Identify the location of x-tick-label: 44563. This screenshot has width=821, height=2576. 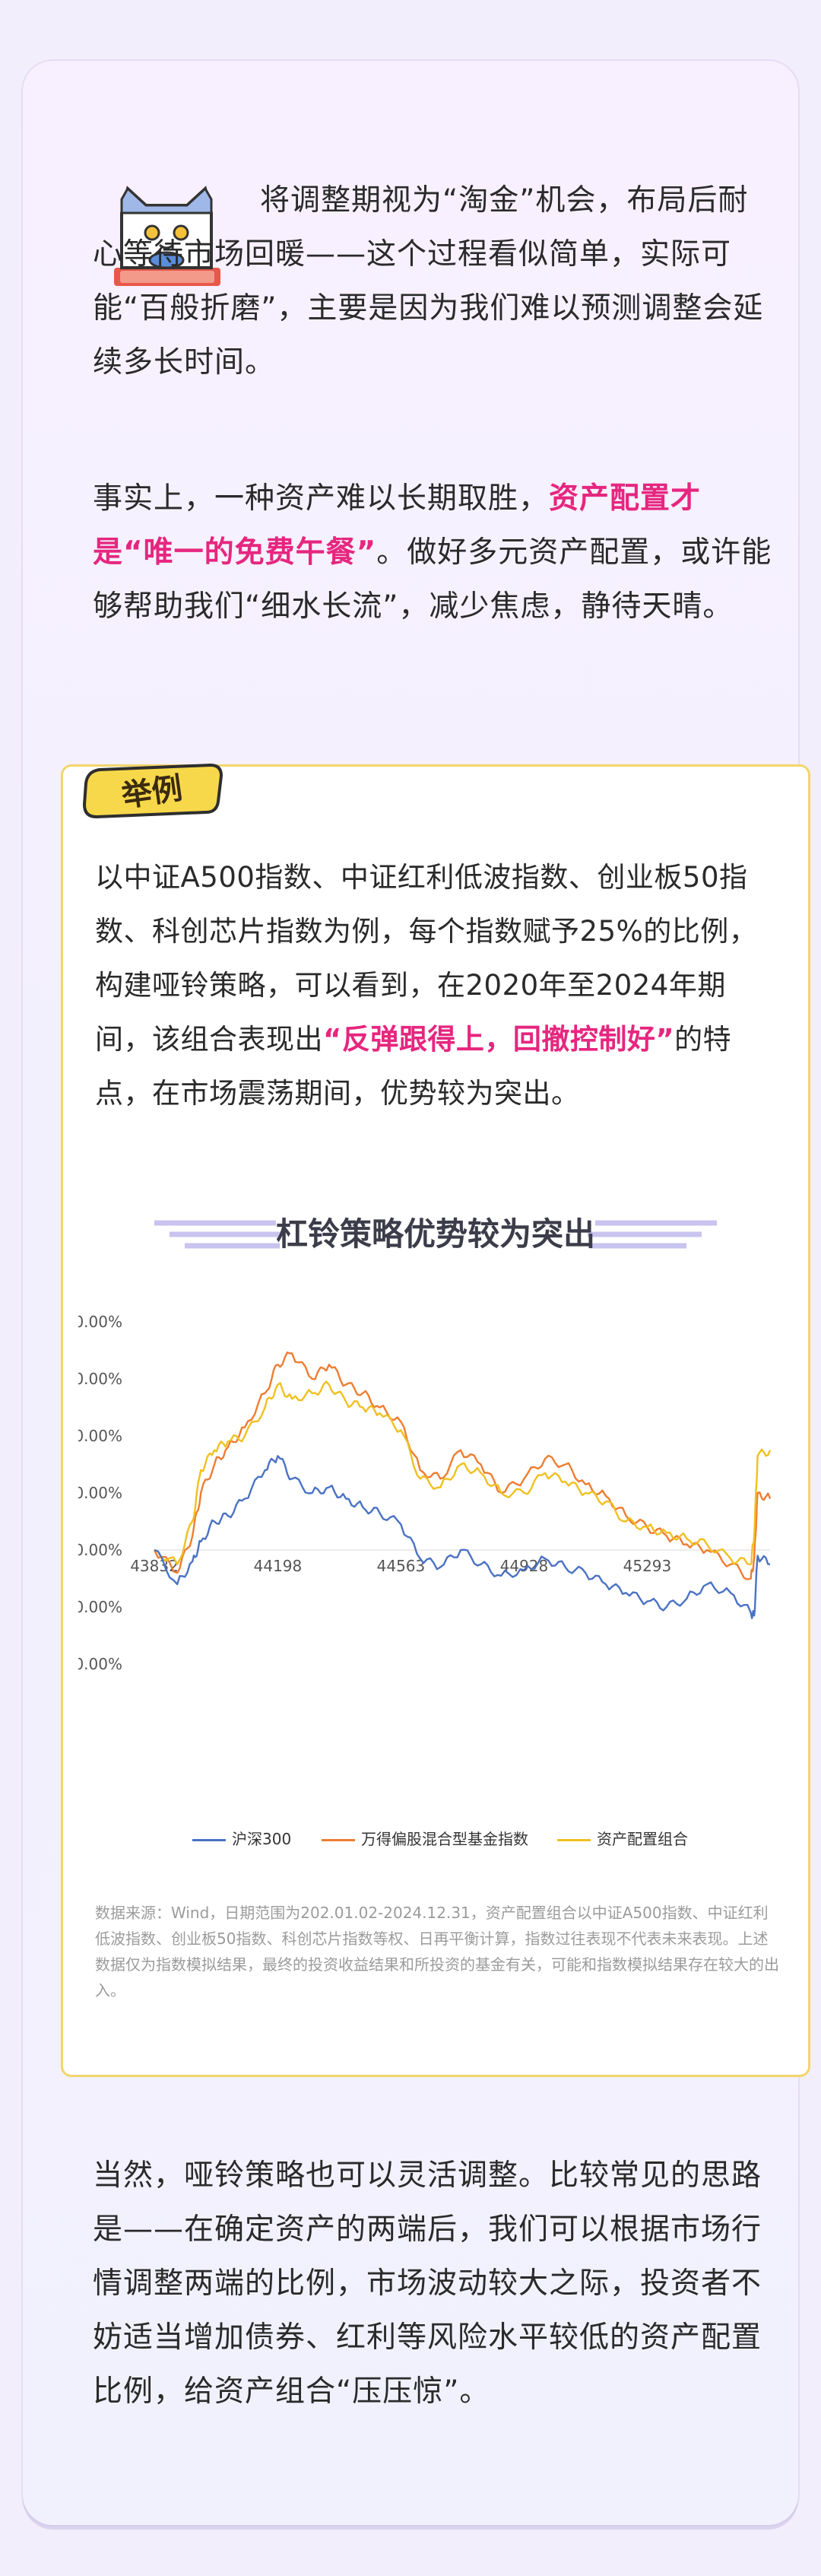
(402, 1566).